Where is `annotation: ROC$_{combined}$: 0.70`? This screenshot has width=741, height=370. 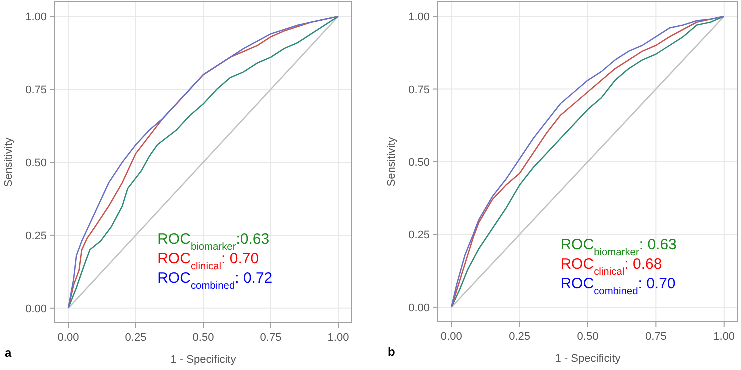 annotation: ROC$_{combined}$: 0.70 is located at coordinates (618, 286).